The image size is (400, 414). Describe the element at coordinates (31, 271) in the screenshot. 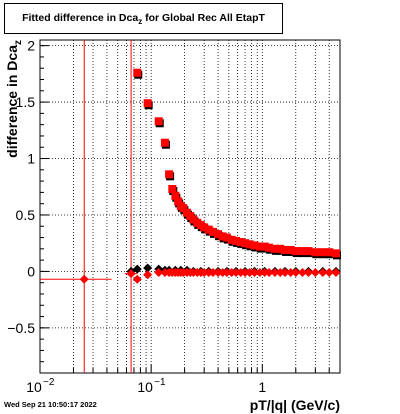

I see `y-tick-label: 0` at that location.